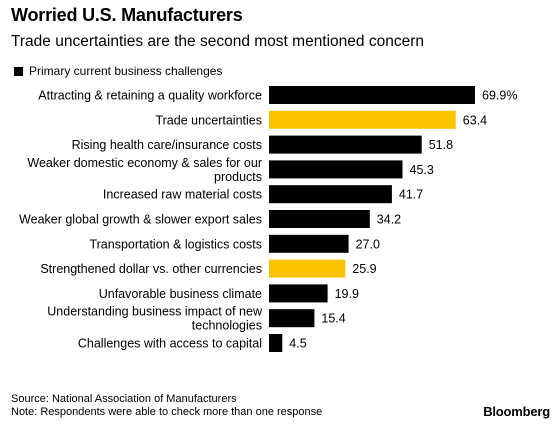 This screenshot has width=560, height=426. Describe the element at coordinates (208, 120) in the screenshot. I see `category-label: Trade uncertainties` at that location.